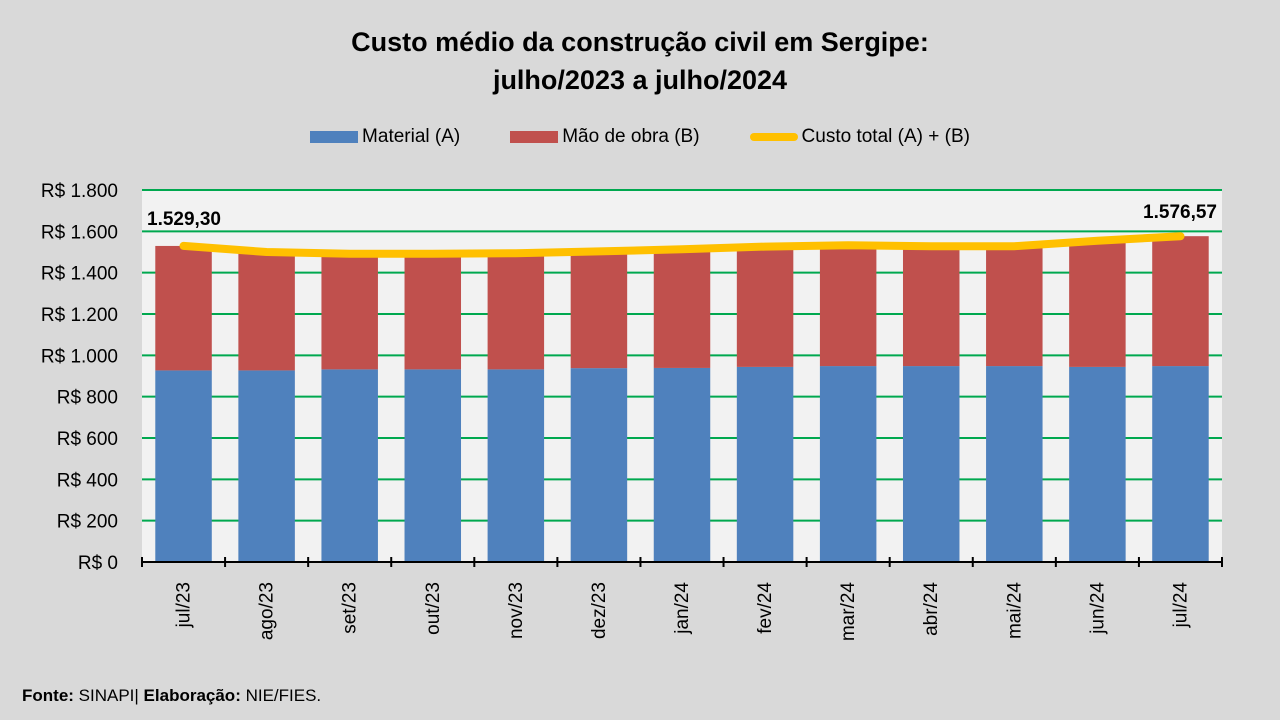 The height and width of the screenshot is (720, 1280). Describe the element at coordinates (931, 609) in the screenshot. I see `x-tick-label: abr/24` at that location.